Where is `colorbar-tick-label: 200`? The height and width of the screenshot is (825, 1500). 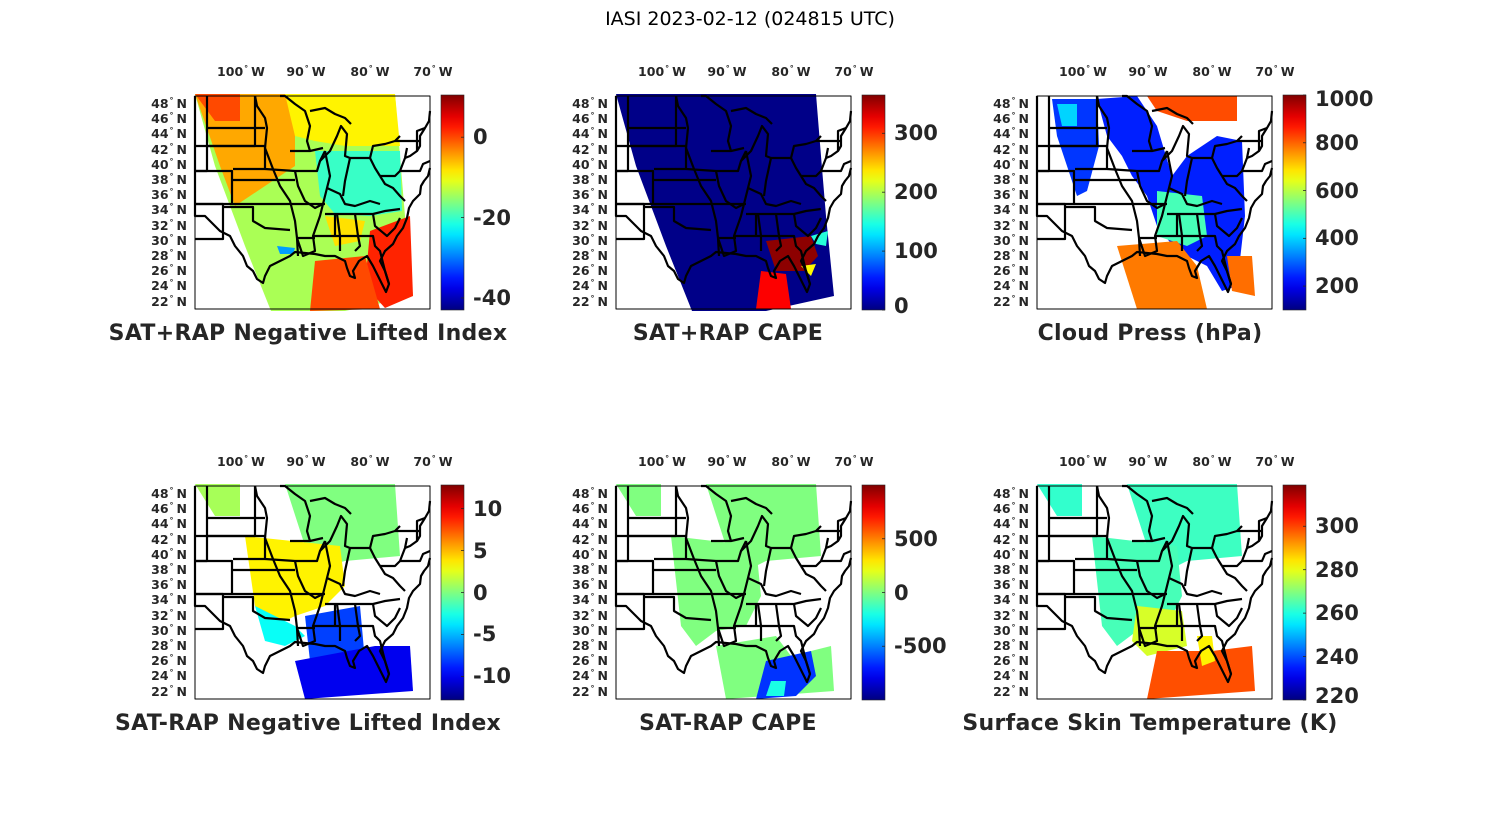 colorbar-tick-label: 200 is located at coordinates (916, 192).